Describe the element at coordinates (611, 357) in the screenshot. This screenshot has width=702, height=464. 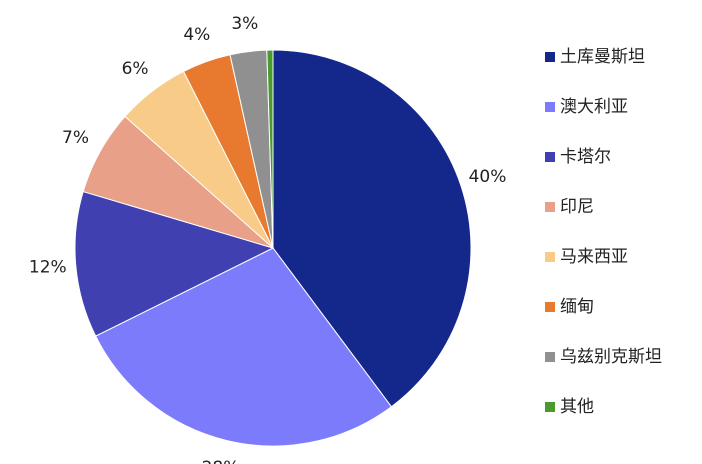
I see `legend-label: 乌兹别克斯坦` at that location.